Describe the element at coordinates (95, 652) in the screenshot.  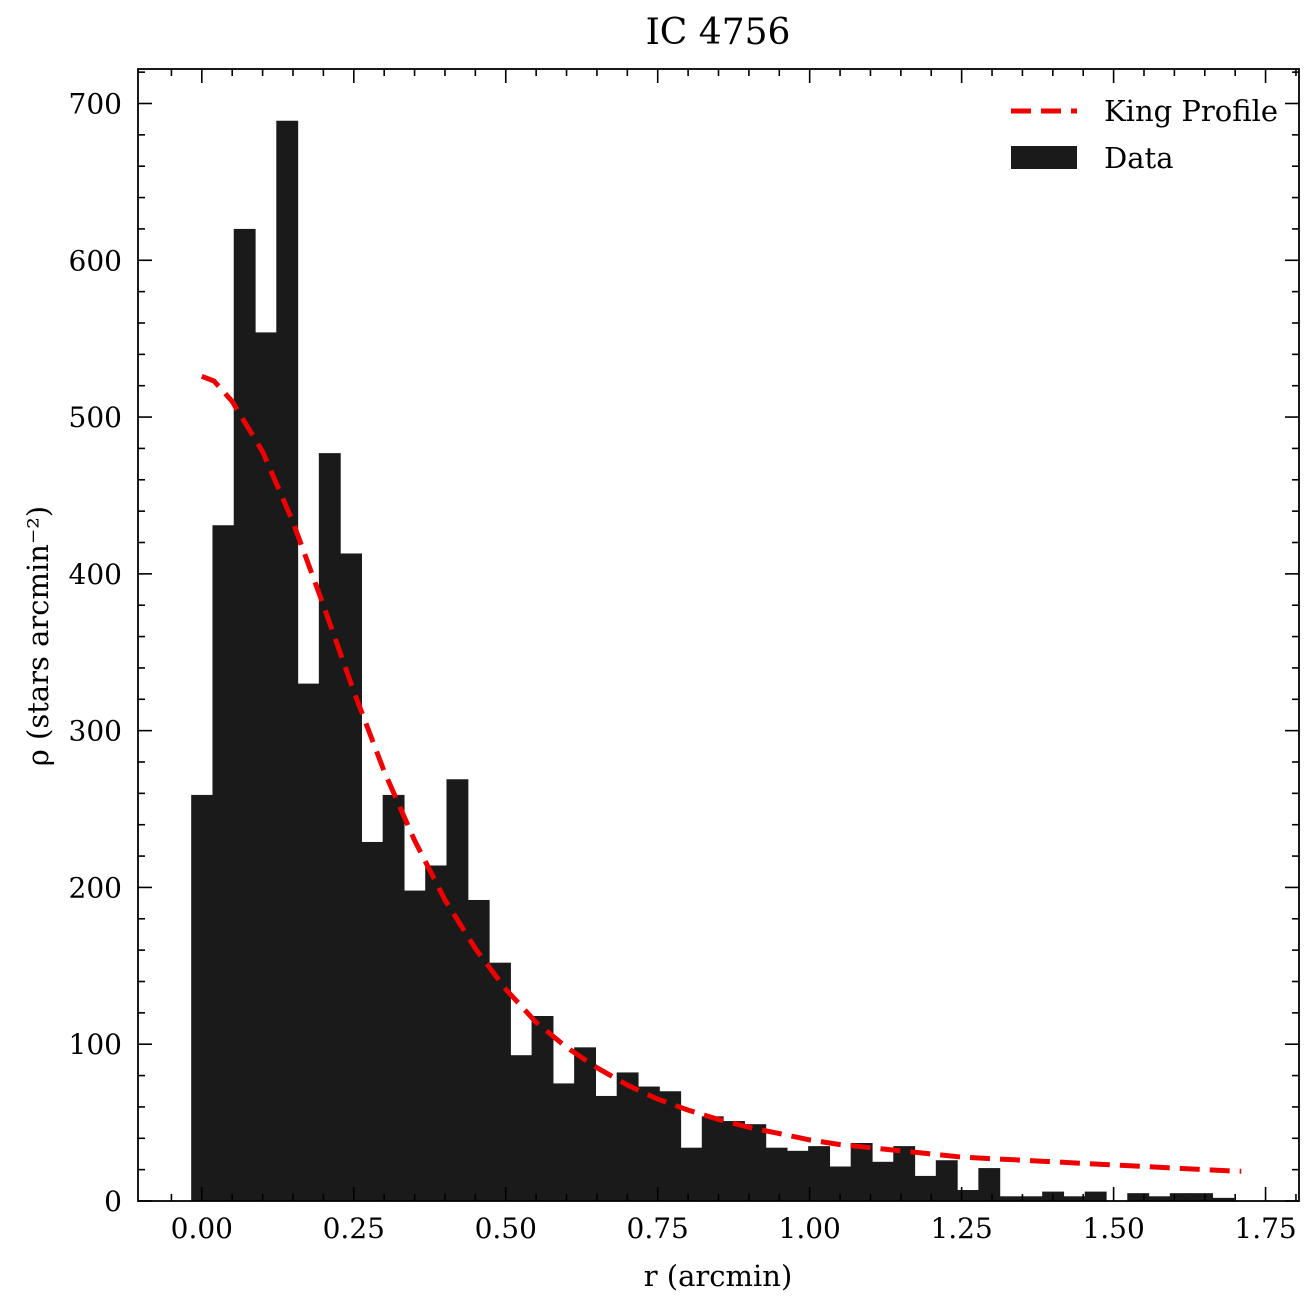
I see `y-tick-labels: 0 100 200 300 400 500 600 700` at that location.